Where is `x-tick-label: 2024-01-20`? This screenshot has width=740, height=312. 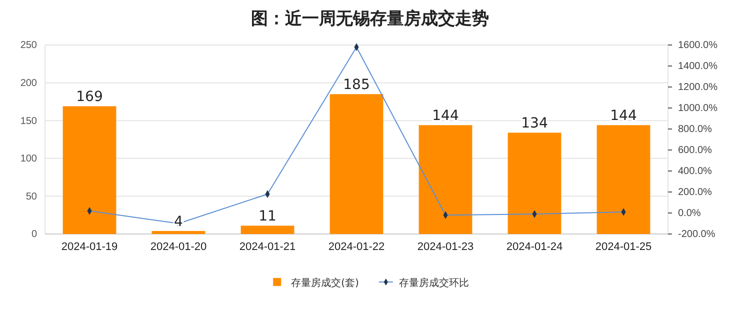
x-tick-label: 2024-01-20 is located at coordinates (178, 246).